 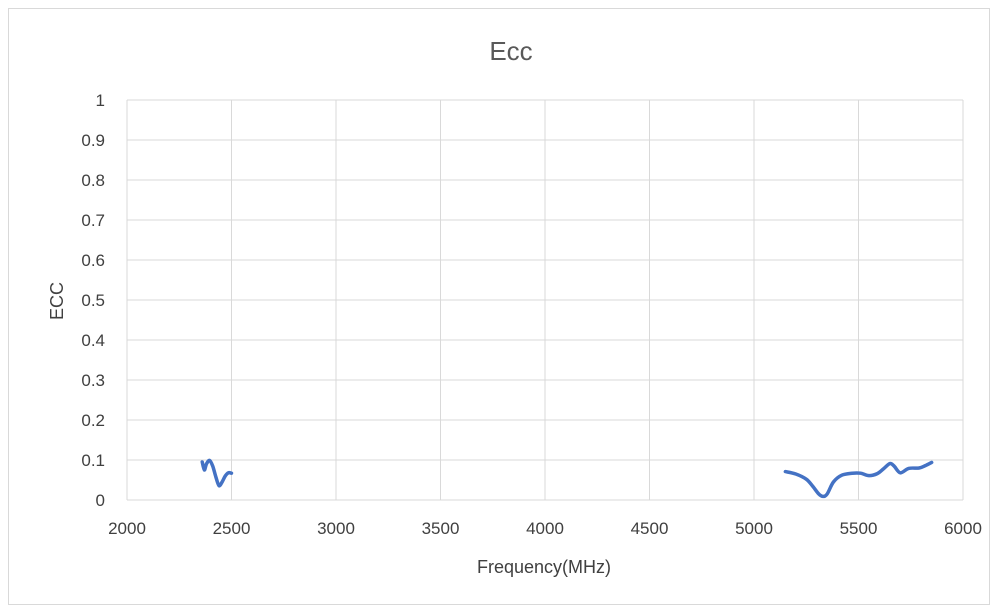 What do you see at coordinates (93, 140) in the screenshot?
I see `y-tick-label: 0.9` at bounding box center [93, 140].